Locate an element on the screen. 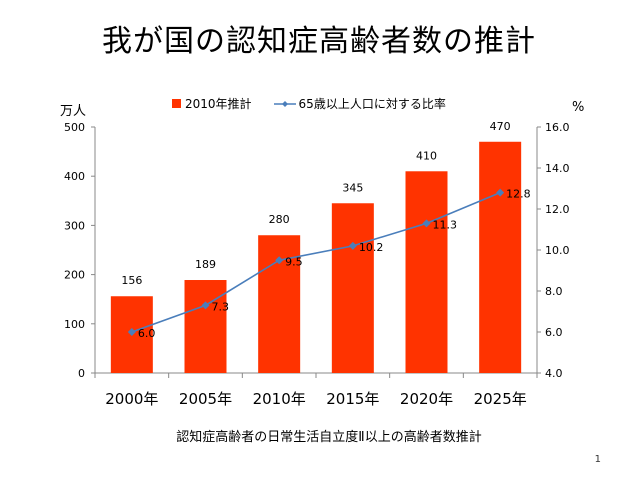  bar-data-label: 470 is located at coordinates (500, 126).